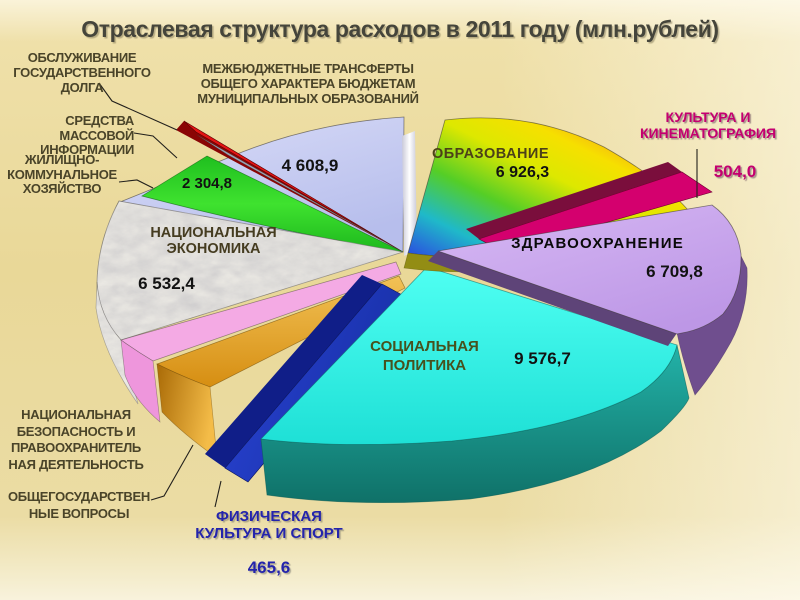  I want to click on pie-inner-face, so click(409, 193).